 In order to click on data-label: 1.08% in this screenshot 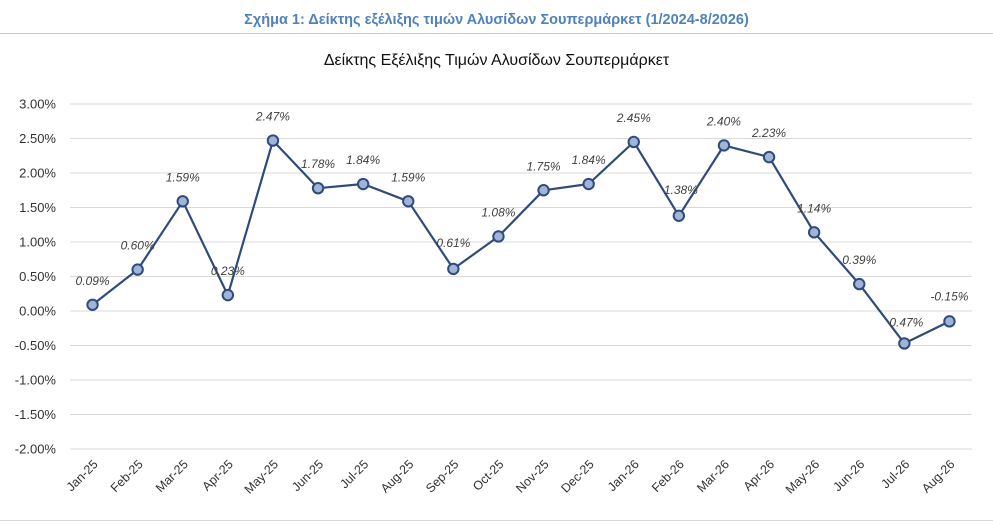, I will do `click(498, 212)`.